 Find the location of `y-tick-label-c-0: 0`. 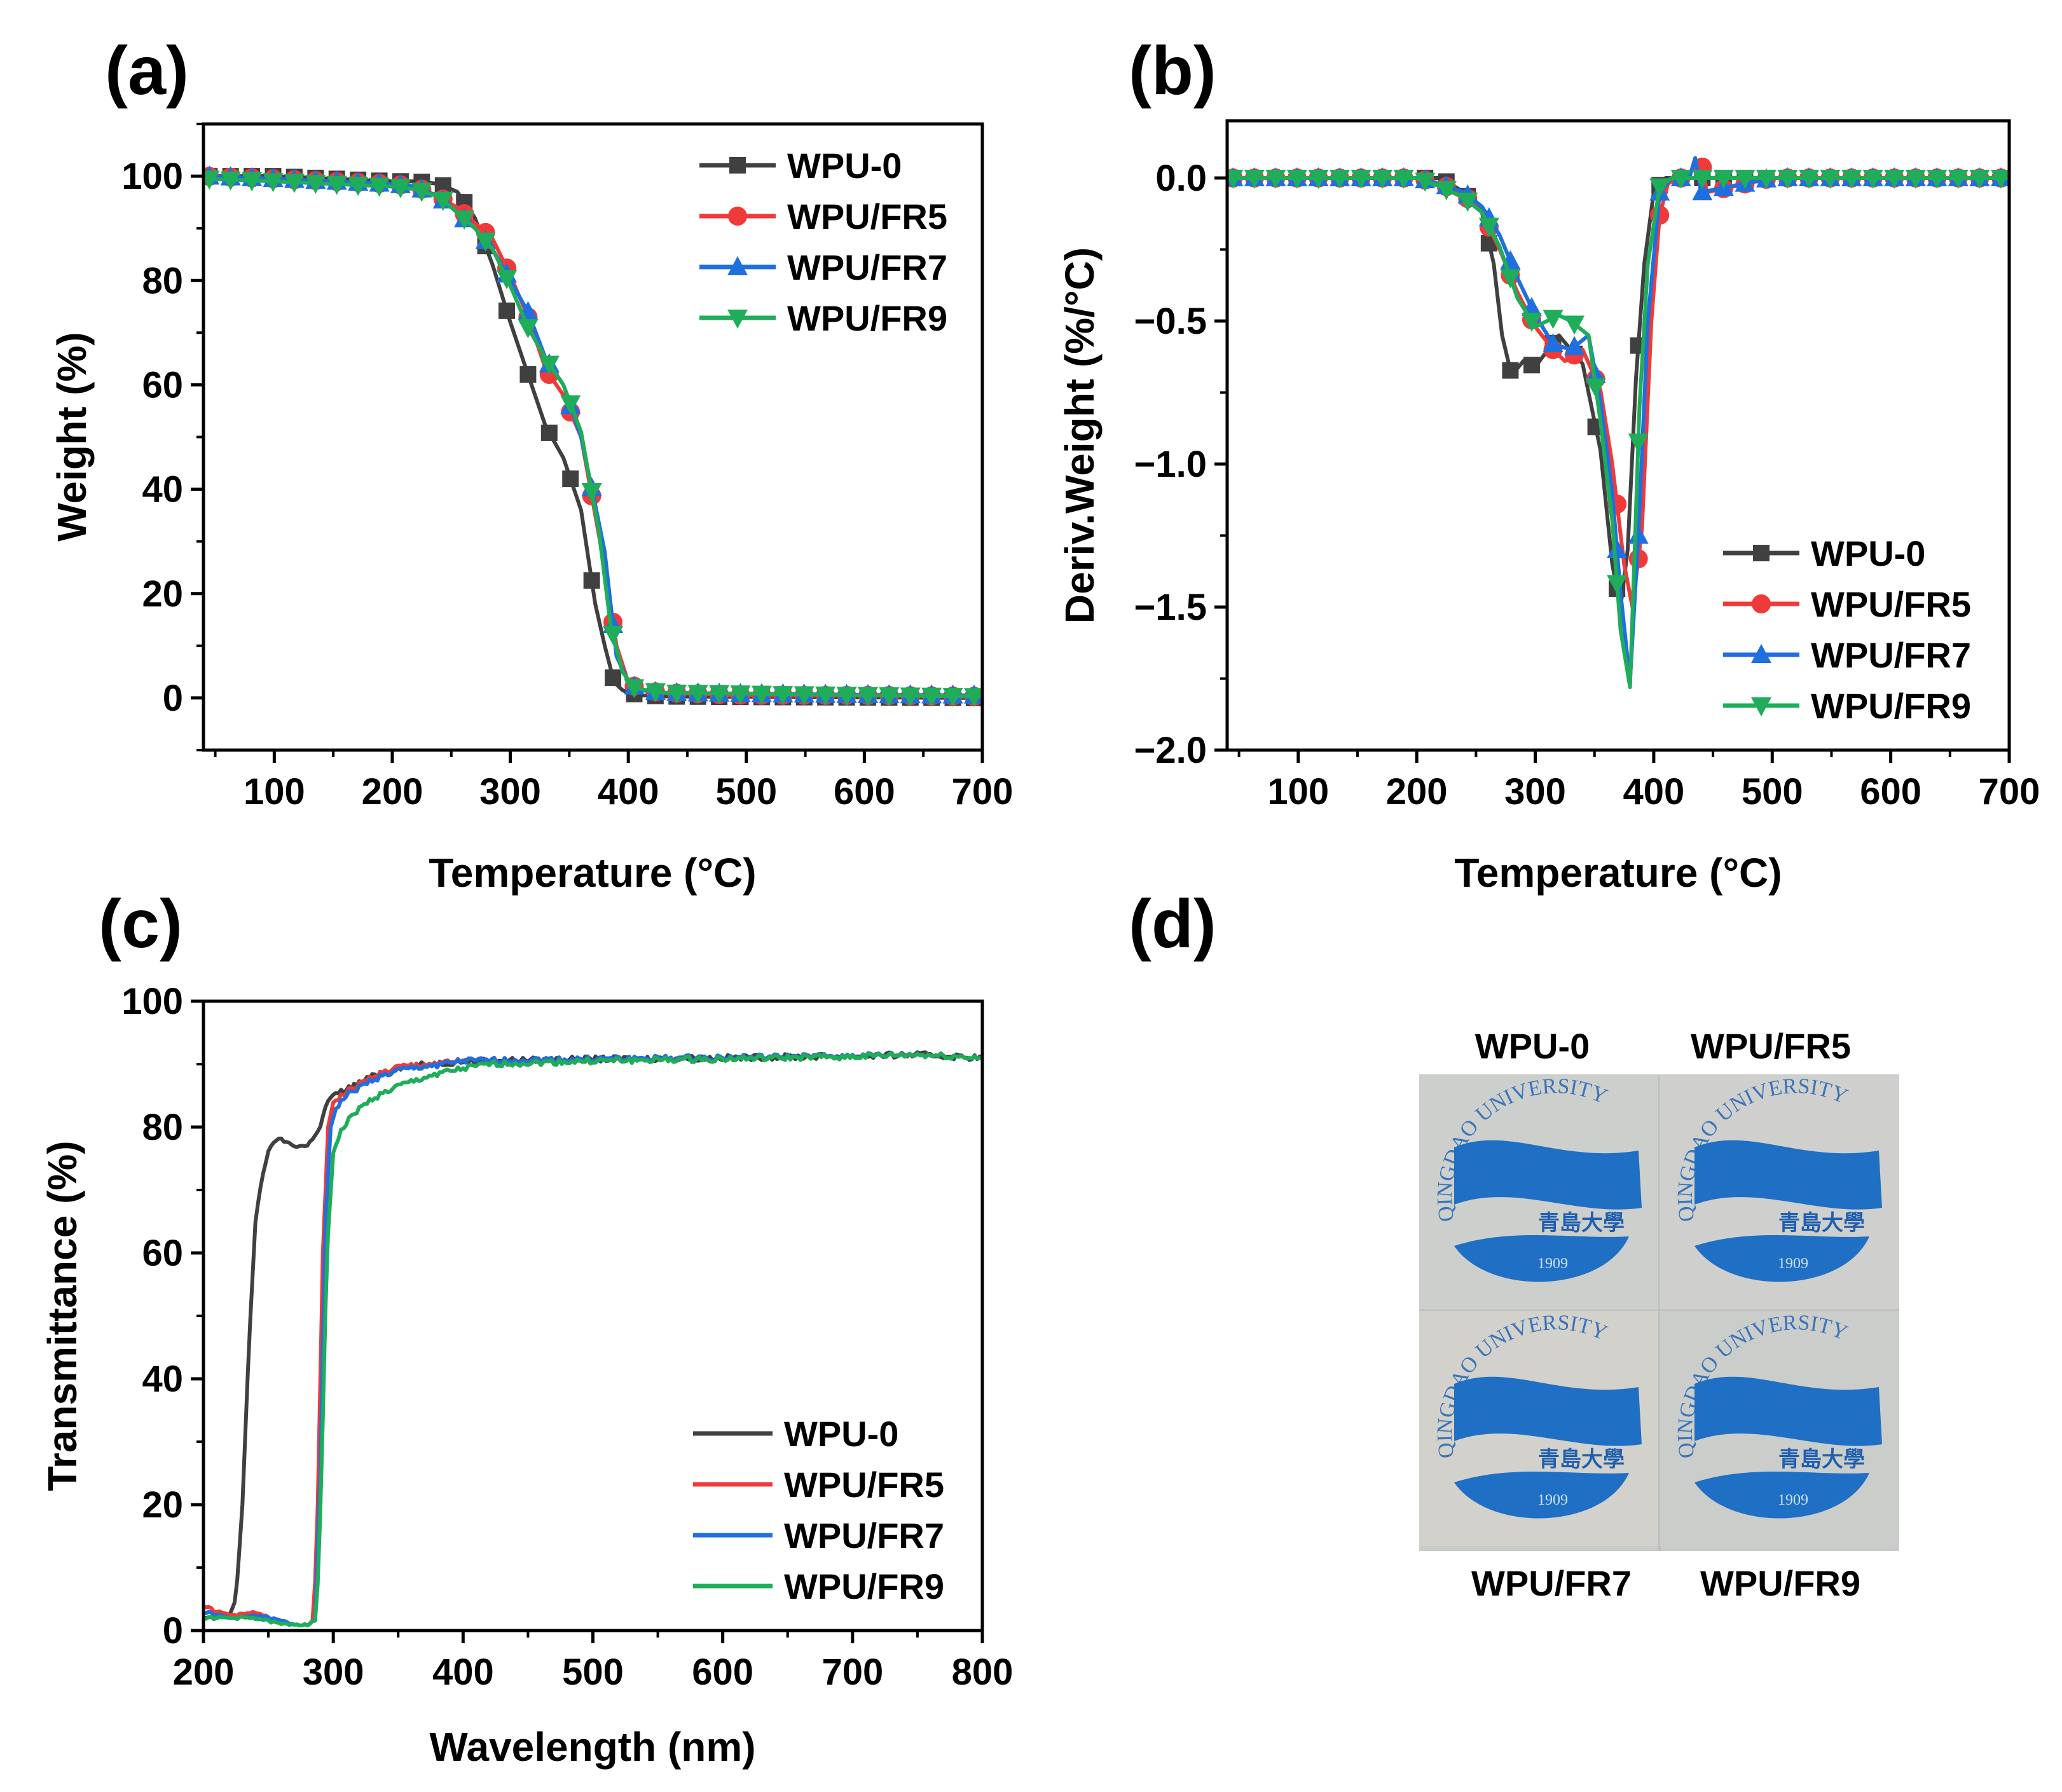

y-tick-label-c-0: 0 is located at coordinates (173, 1631).